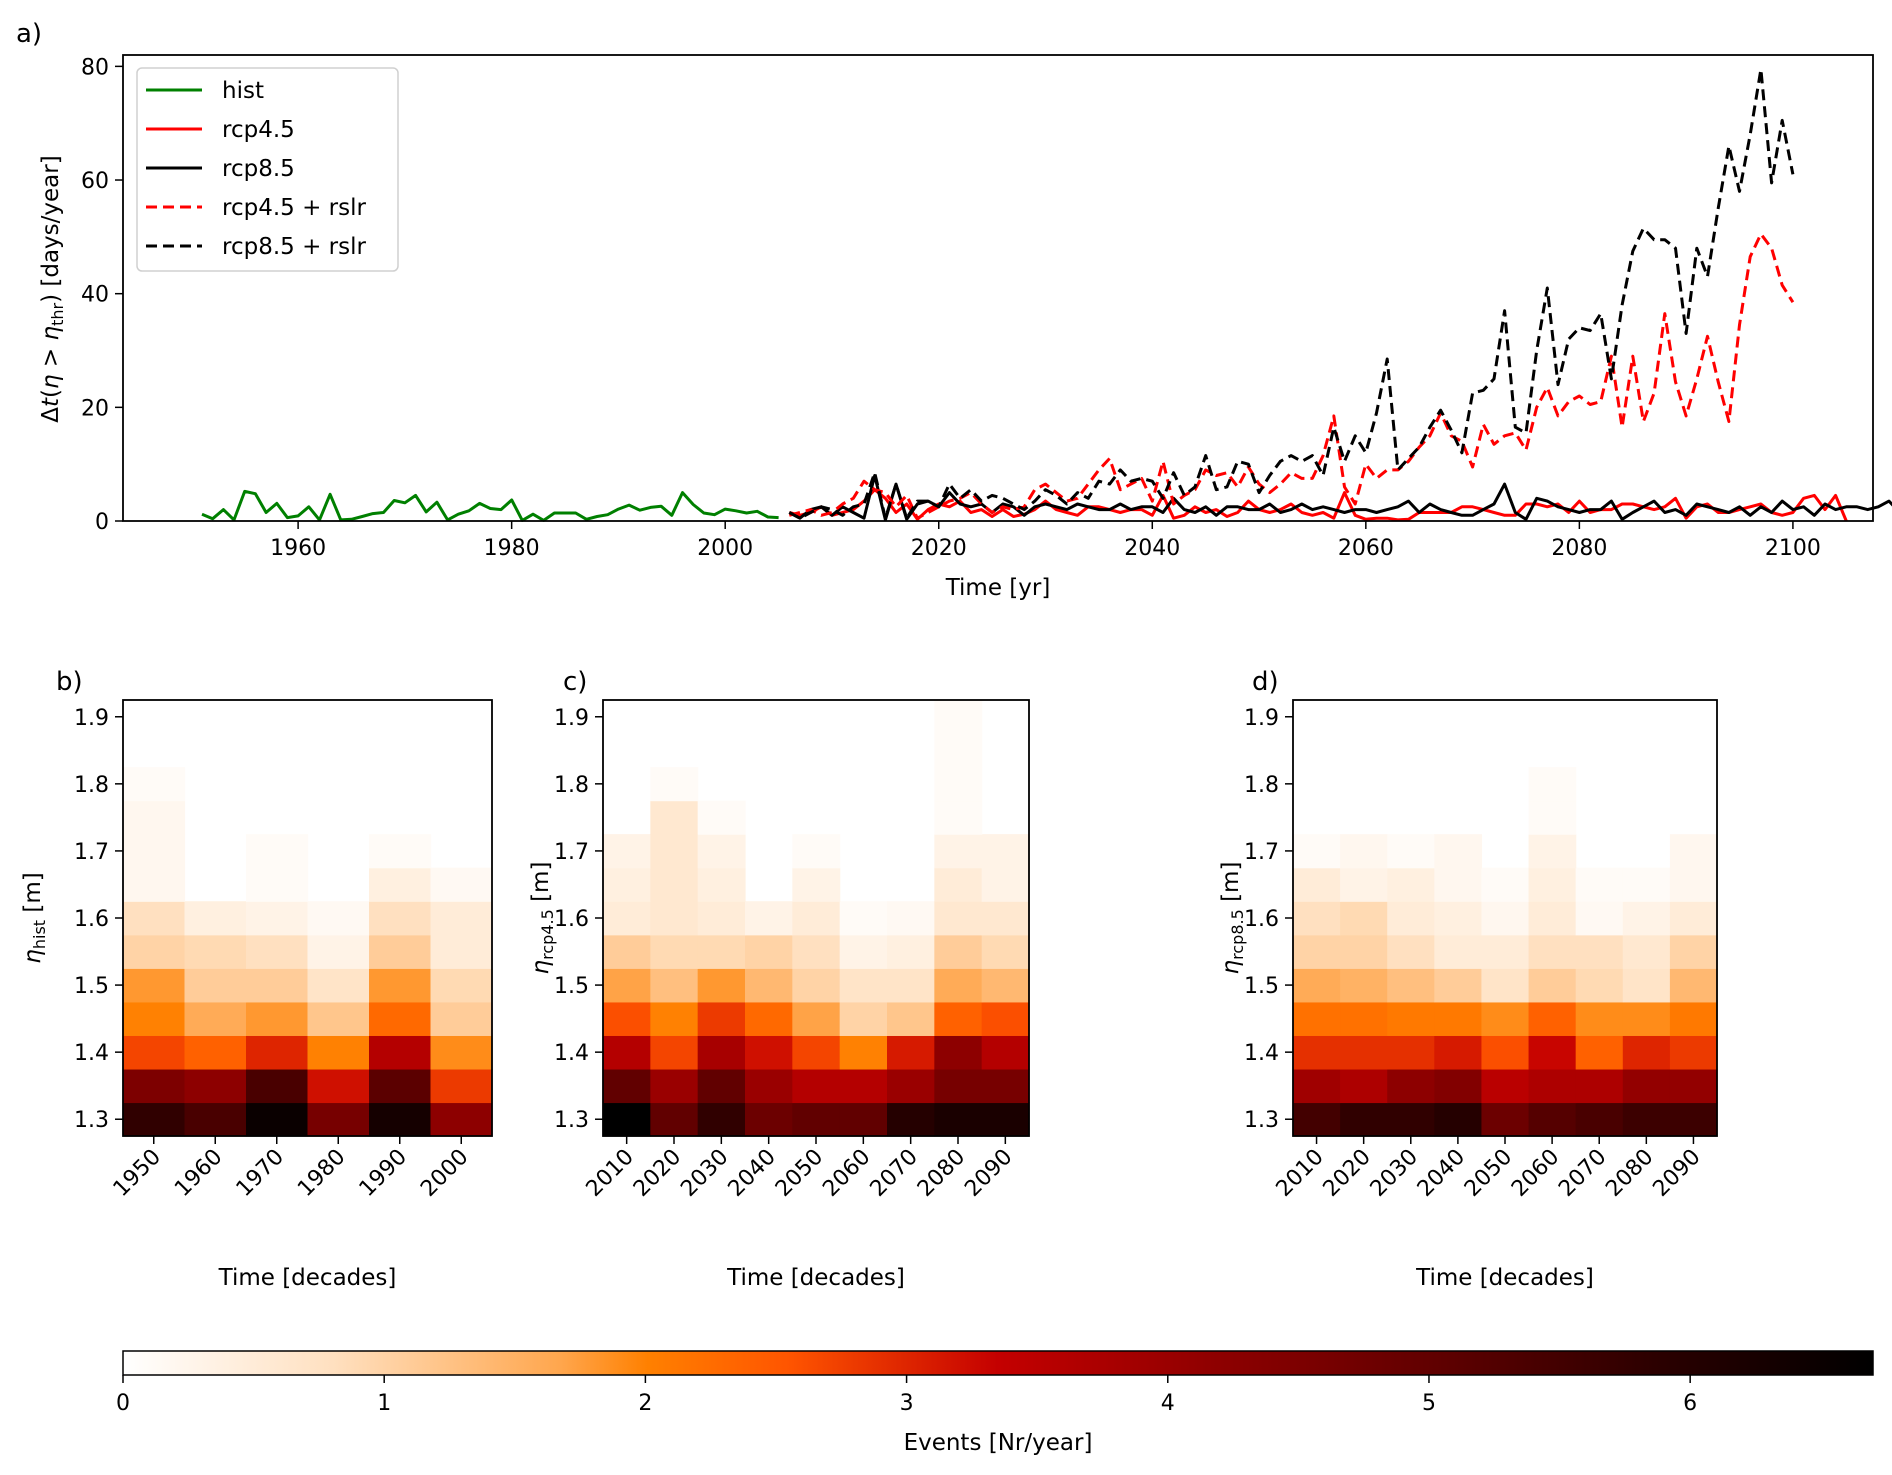 Image resolution: width=1892 pixels, height=1475 pixels. What do you see at coordinates (894, 1173) in the screenshot?
I see `x-tick-label: 2070` at bounding box center [894, 1173].